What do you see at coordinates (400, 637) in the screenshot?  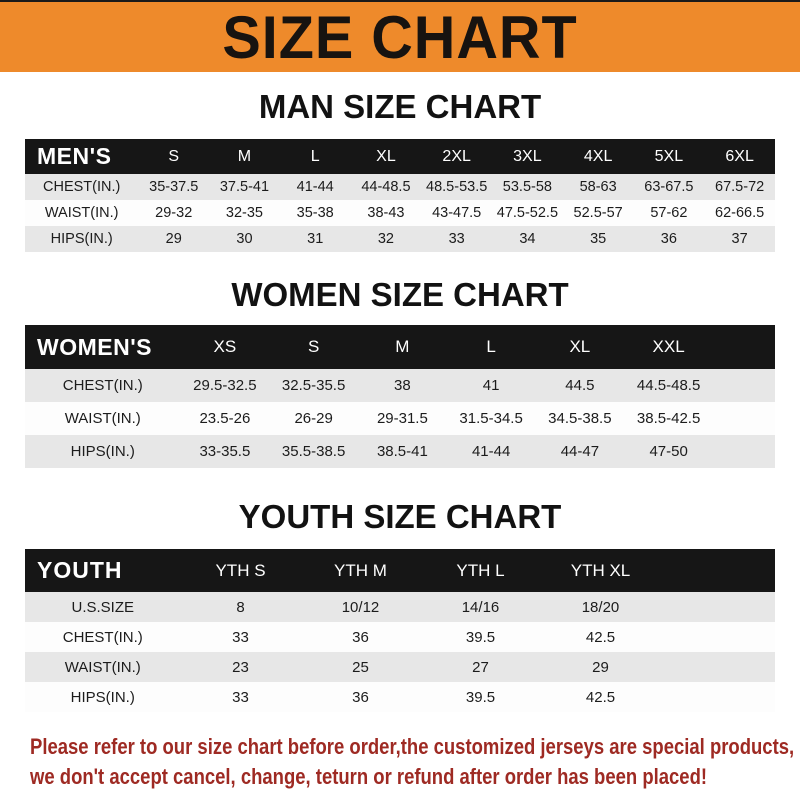 I see `table-row: CHEST(IN.) 33 36 39.5 42.5` at bounding box center [400, 637].